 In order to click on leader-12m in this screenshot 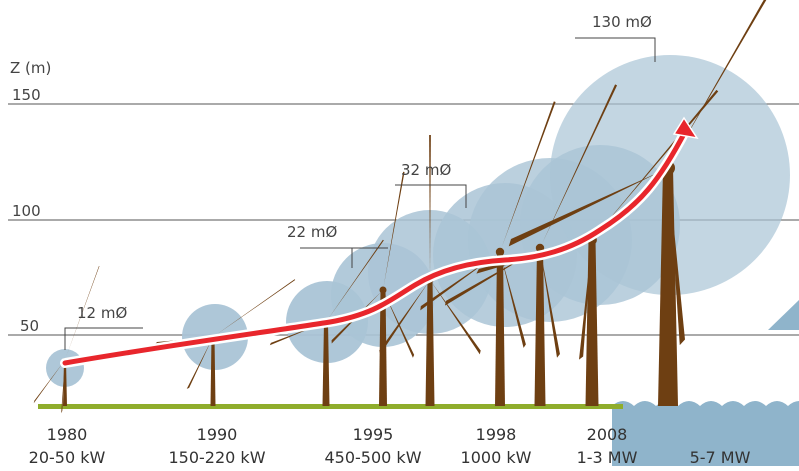, I will do `click(103, 338)`.